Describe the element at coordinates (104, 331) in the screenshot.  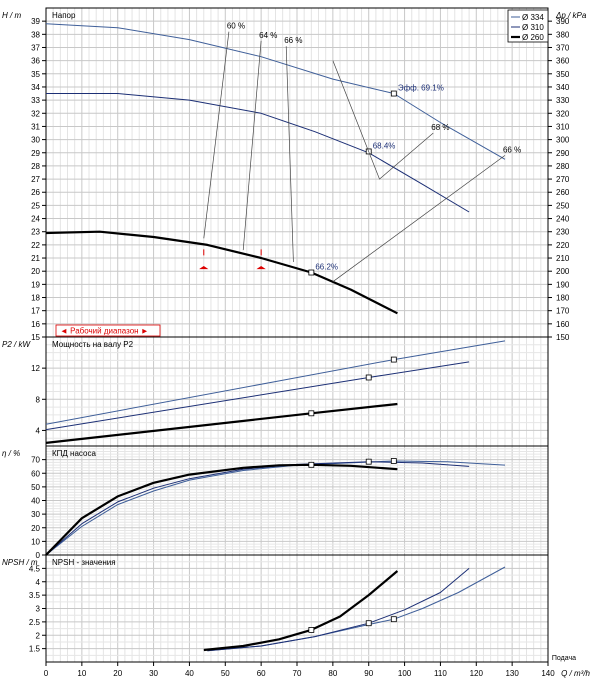
I see `operating-range-label: ◄ Рабочий диапазон ►` at that location.